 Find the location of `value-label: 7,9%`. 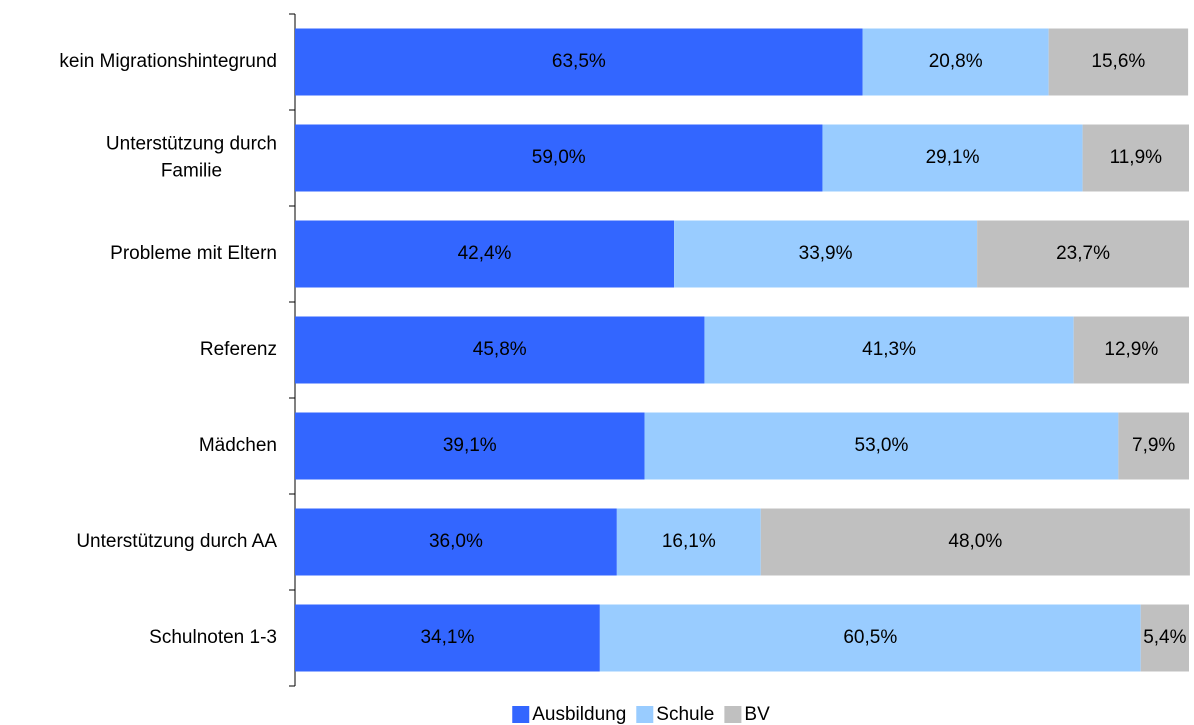

value-label: 7,9% is located at coordinates (1153, 445).